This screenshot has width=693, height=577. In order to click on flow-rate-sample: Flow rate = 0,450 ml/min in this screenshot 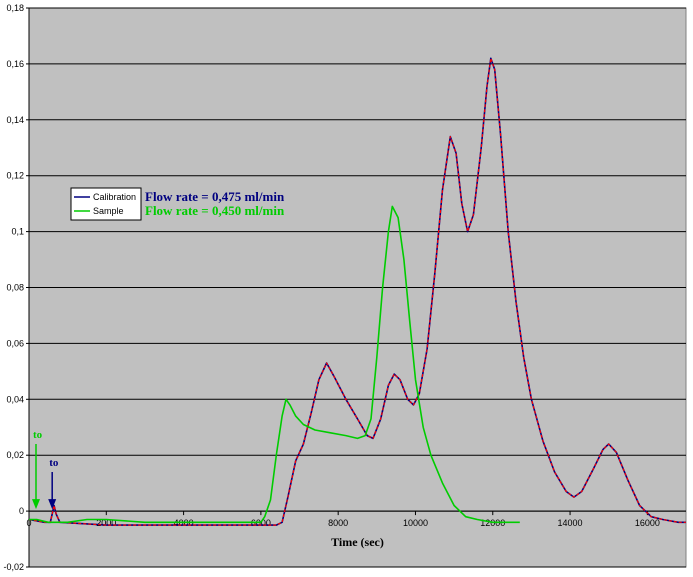, I will do `click(215, 210)`.